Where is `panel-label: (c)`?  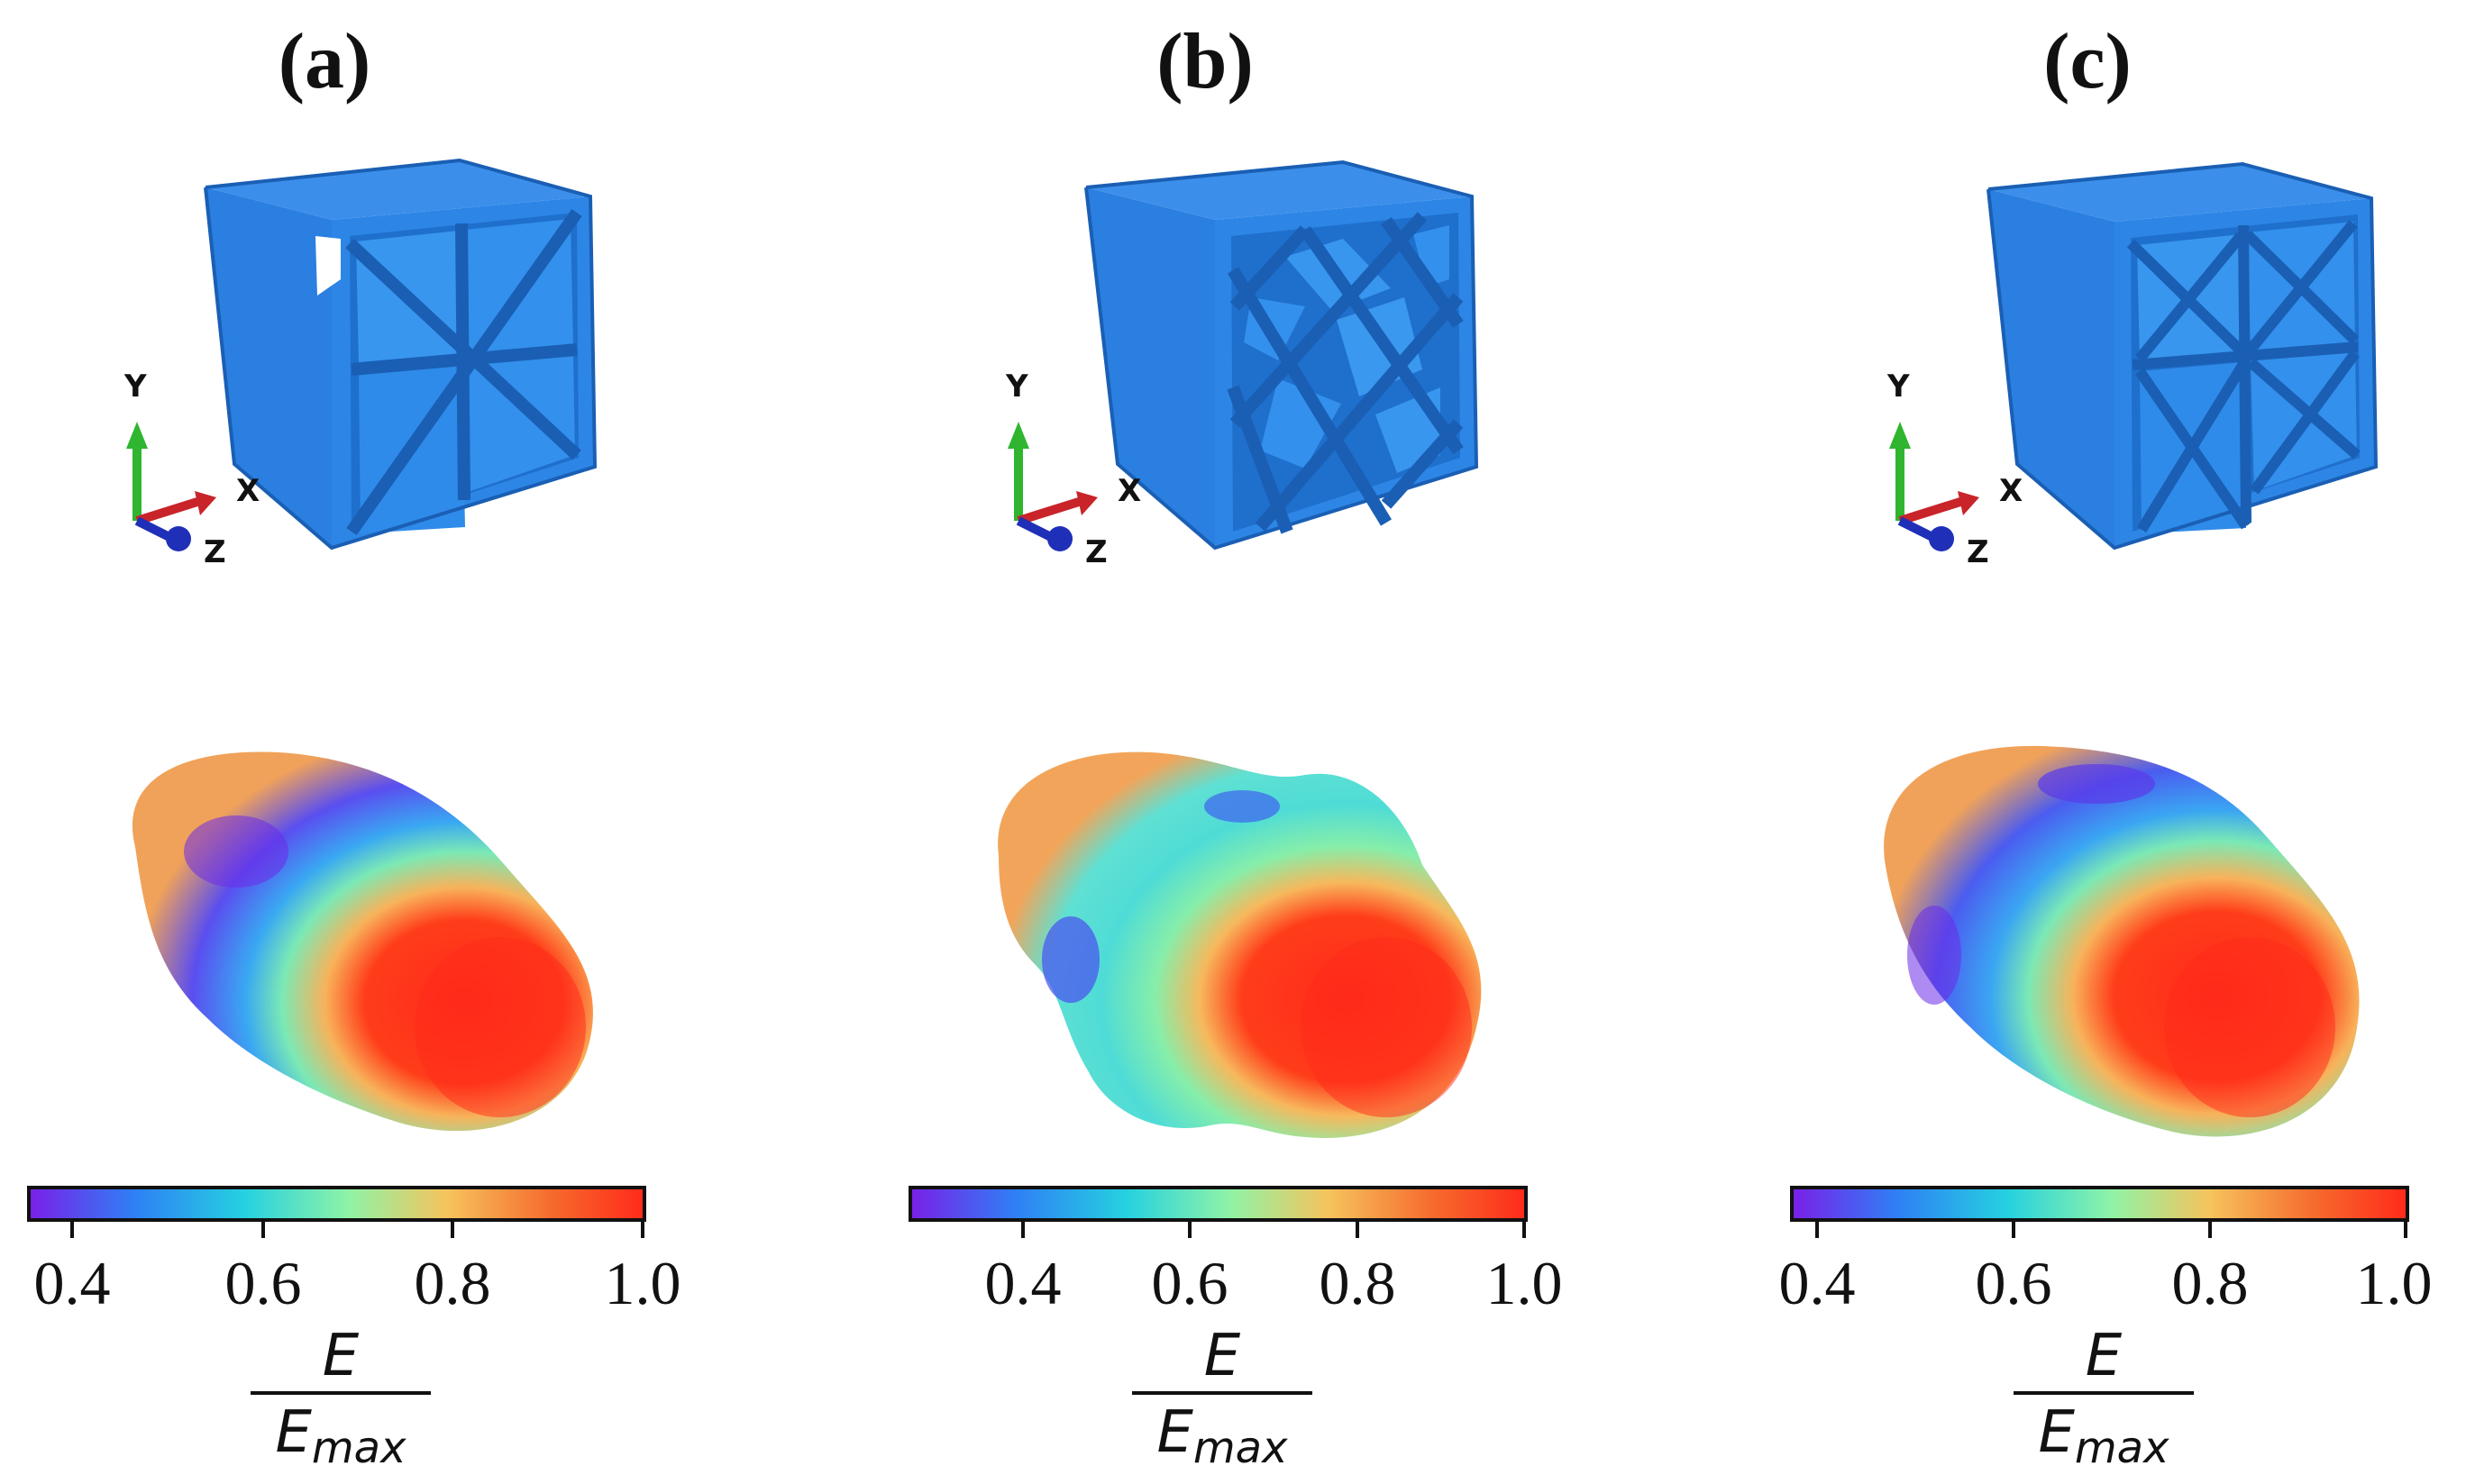 panel-label: (c) is located at coordinates (2087, 61).